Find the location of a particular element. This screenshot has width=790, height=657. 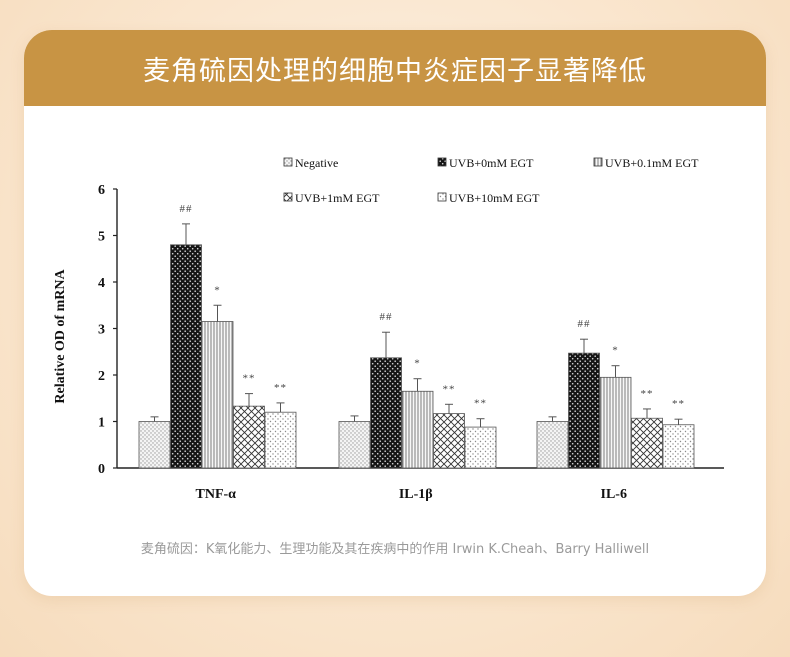

y-tick-label: 1 is located at coordinates (101, 423).